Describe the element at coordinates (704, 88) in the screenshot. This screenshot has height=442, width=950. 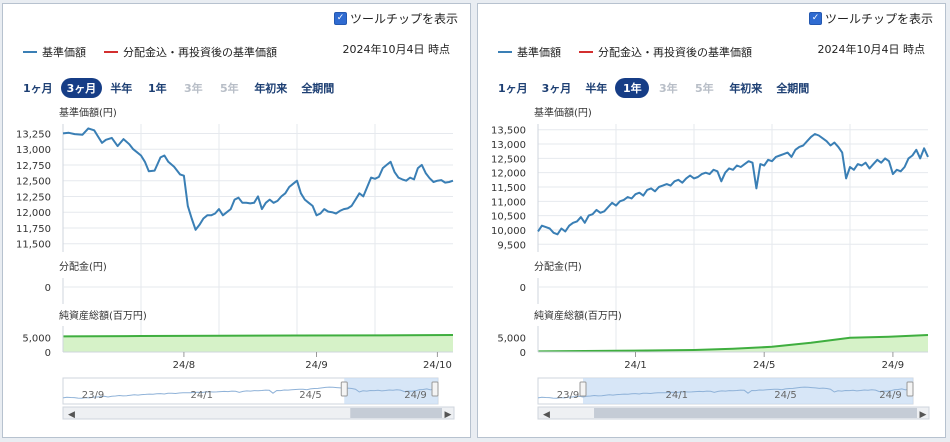
I see `range-button-5y: 5年` at that location.